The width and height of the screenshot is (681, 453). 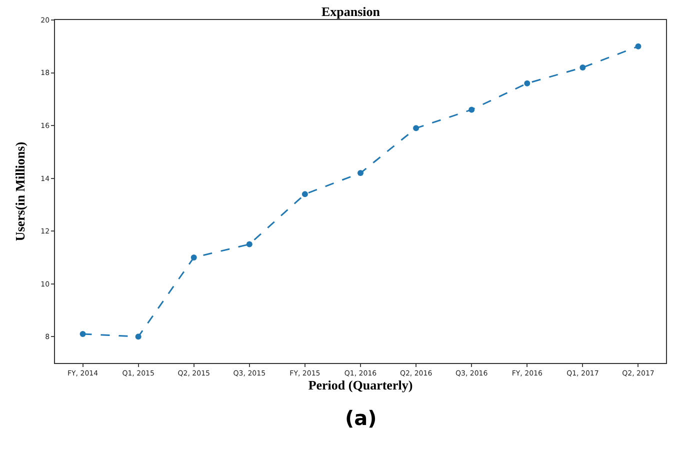 What do you see at coordinates (360, 384) in the screenshot?
I see `x-axis-title: Period (Quarterly)` at bounding box center [360, 384].